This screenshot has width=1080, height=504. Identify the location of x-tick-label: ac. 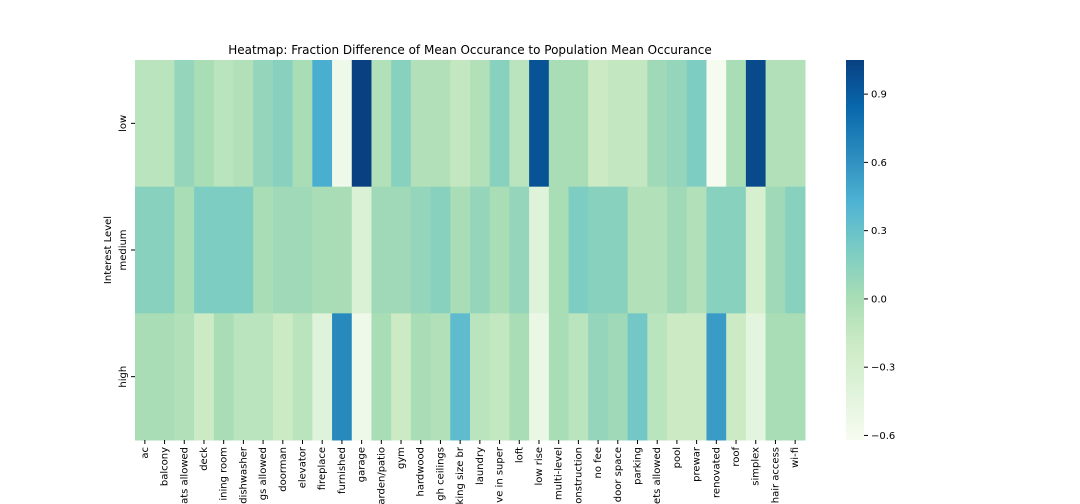
(145, 453).